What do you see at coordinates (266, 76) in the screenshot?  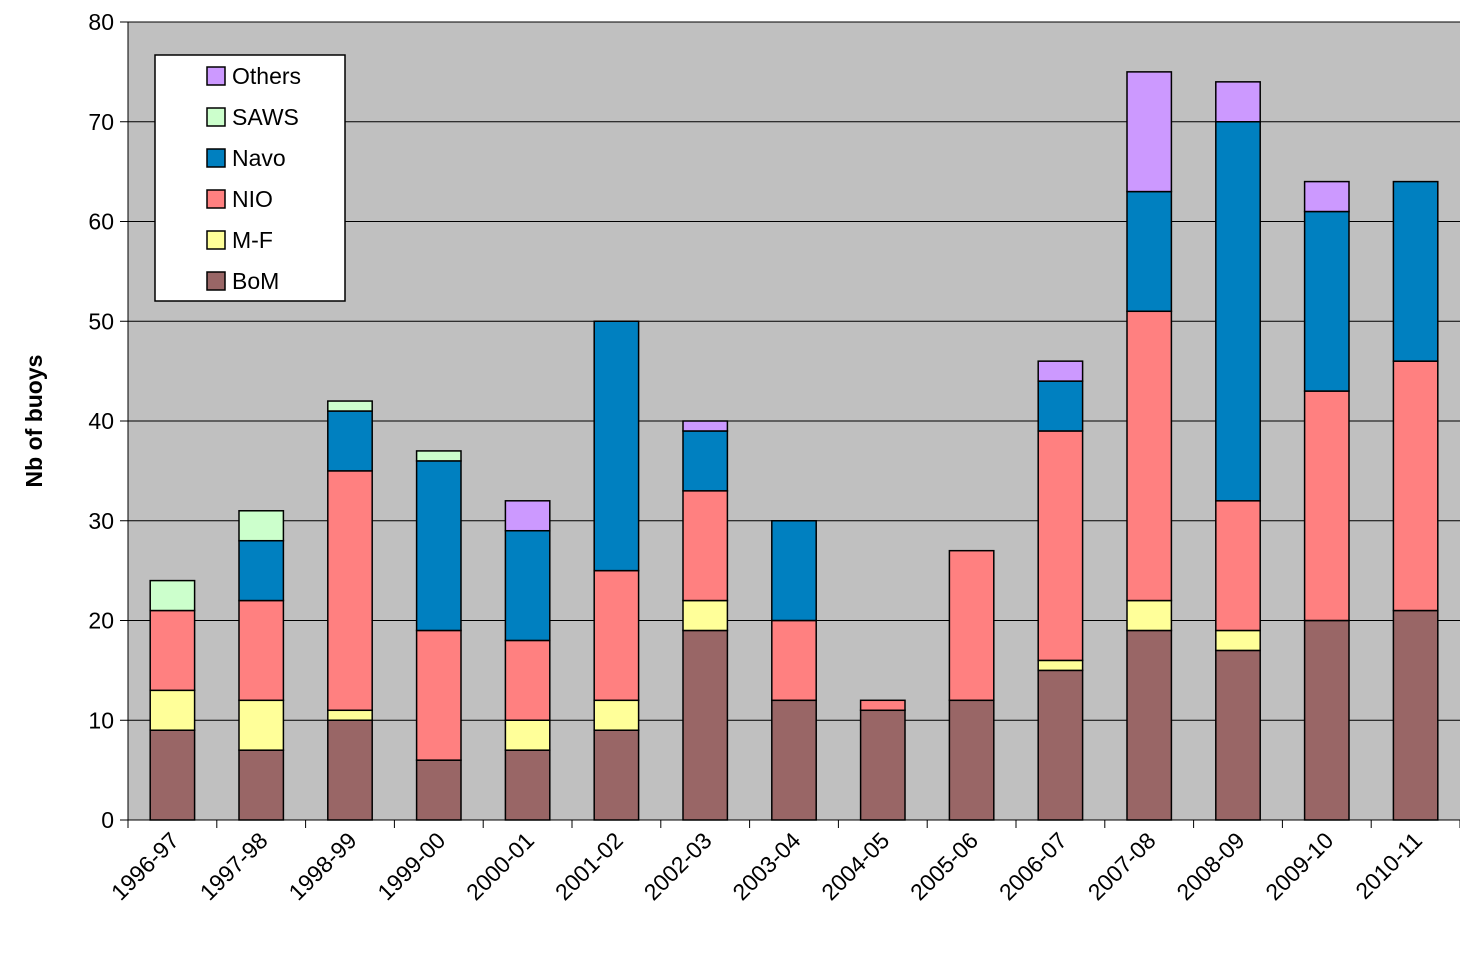 I see `legend-label: Others` at bounding box center [266, 76].